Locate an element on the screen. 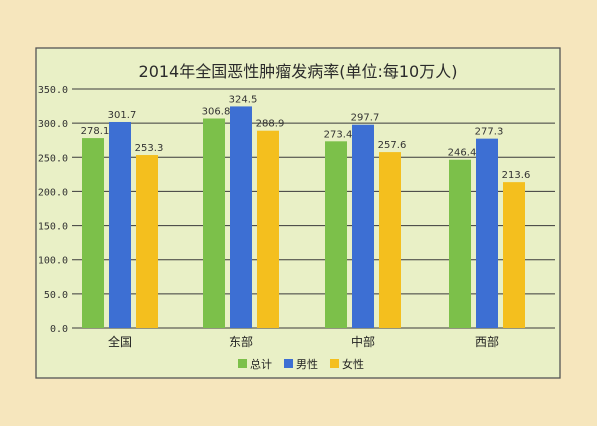 Image resolution: width=597 pixels, height=426 pixels. y-tick-label: 300.0 is located at coordinates (53, 124).